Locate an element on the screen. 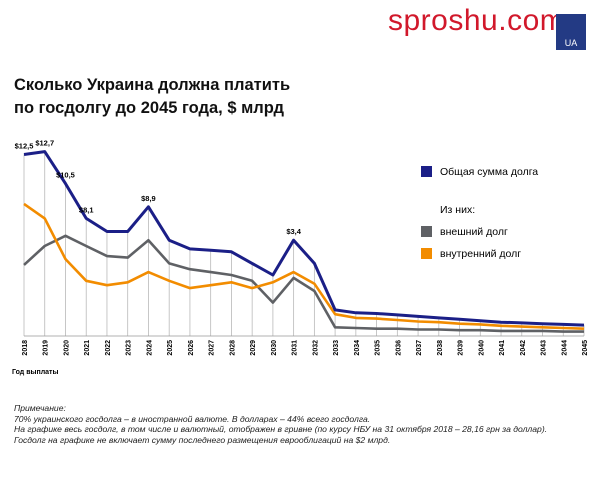 The width and height of the screenshot is (600, 483). legend-label-external: внешний долг is located at coordinates (474, 232).